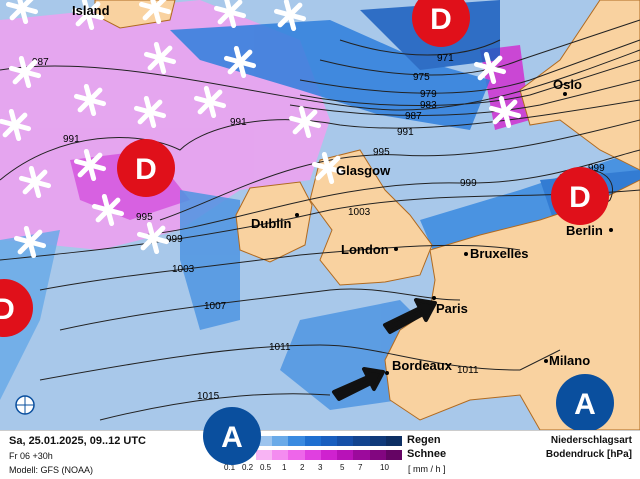 The height and width of the screenshot is (479, 640). What do you see at coordinates (424, 440) in the screenshot?
I see `rain-label: Regen` at bounding box center [424, 440].